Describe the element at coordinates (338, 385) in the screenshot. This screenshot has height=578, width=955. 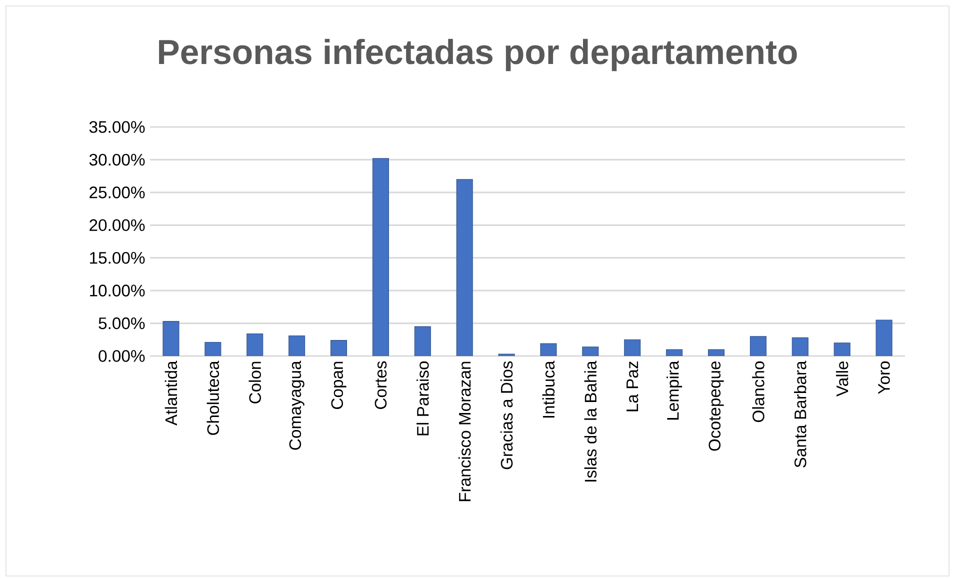
I see `x-tick-label: Copan` at that location.